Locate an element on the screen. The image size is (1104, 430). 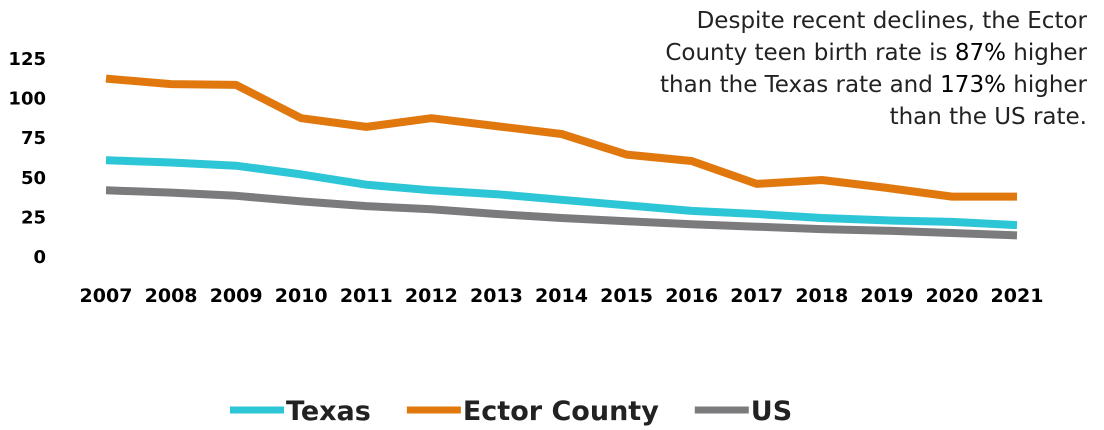
legend: Texas Ector County US is located at coordinates (511, 411).